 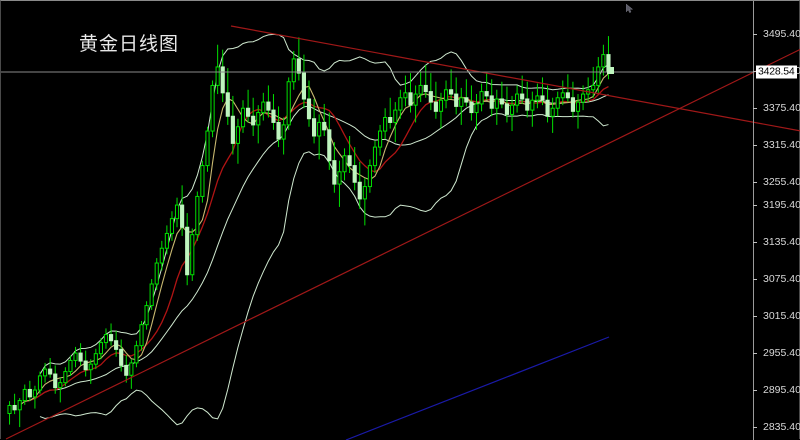 I want to click on price-axis-label: 3135.40, so click(x=781, y=242).